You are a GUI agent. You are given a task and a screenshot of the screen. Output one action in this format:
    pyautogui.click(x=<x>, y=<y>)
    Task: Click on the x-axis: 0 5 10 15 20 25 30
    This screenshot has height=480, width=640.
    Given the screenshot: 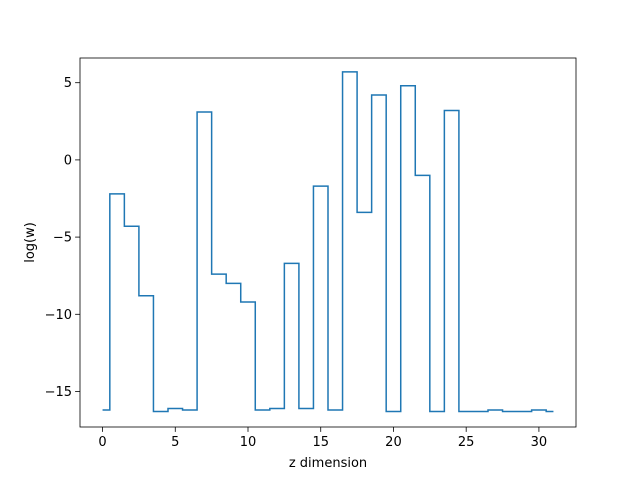 What is the action you would take?
    pyautogui.click(x=322, y=438)
    